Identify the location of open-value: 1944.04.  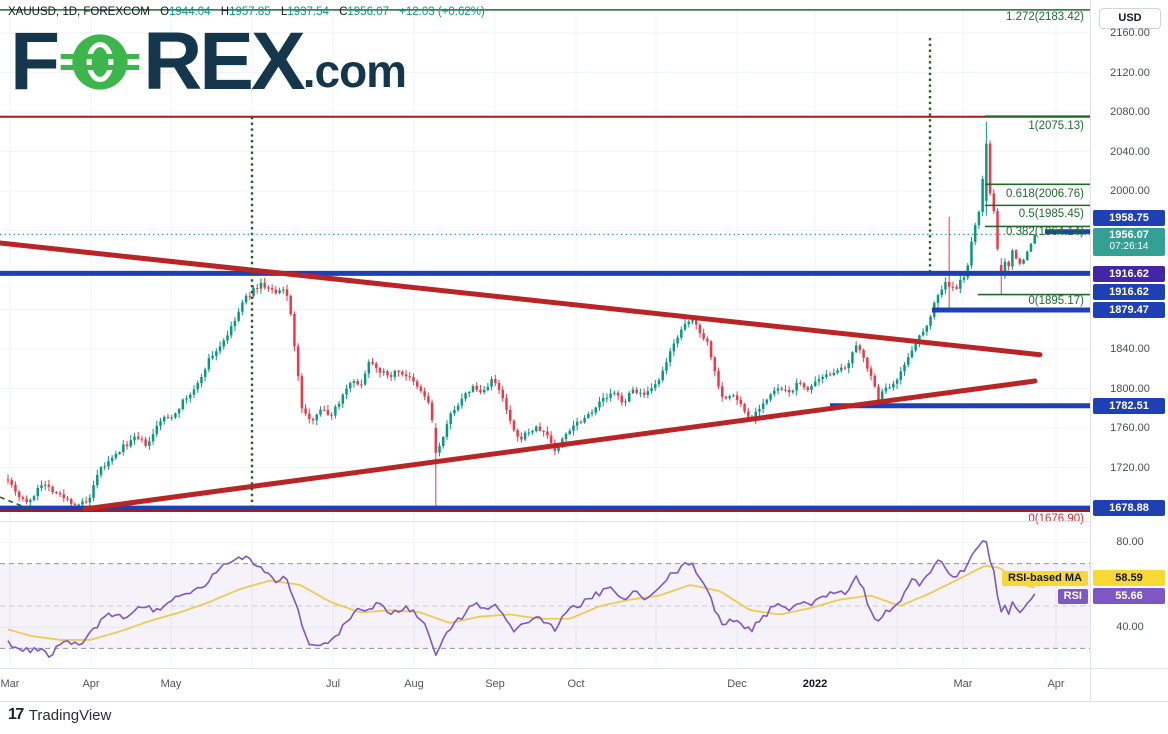
(190, 12).